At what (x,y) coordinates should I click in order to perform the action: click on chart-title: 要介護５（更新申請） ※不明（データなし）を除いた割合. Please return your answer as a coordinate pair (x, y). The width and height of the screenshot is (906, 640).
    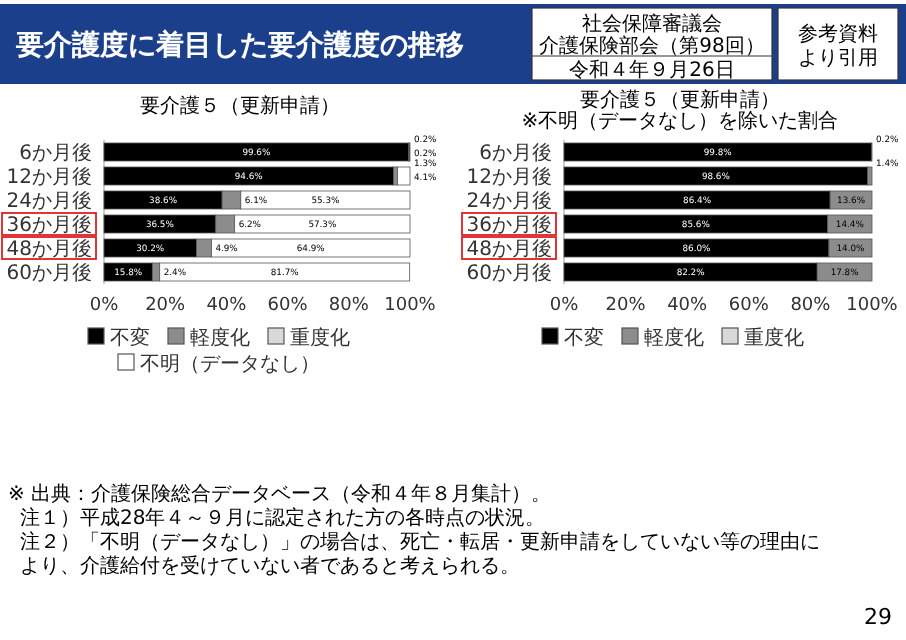
    Looking at the image, I should click on (680, 110).